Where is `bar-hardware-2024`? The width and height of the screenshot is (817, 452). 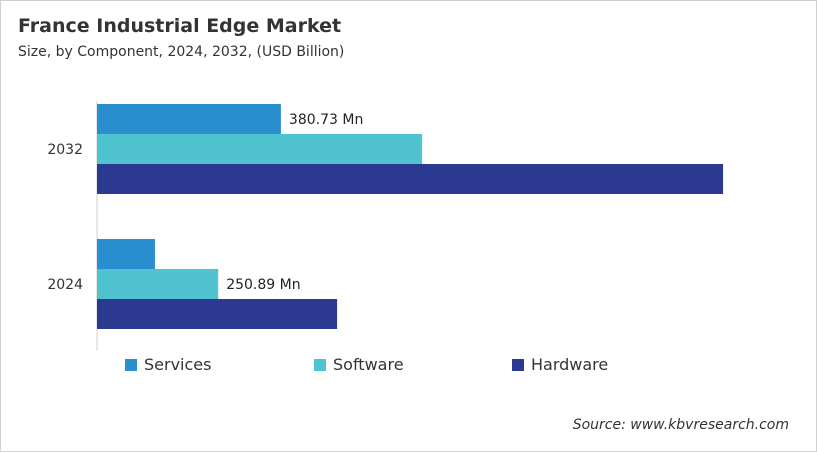 bar-hardware-2024 is located at coordinates (217, 314).